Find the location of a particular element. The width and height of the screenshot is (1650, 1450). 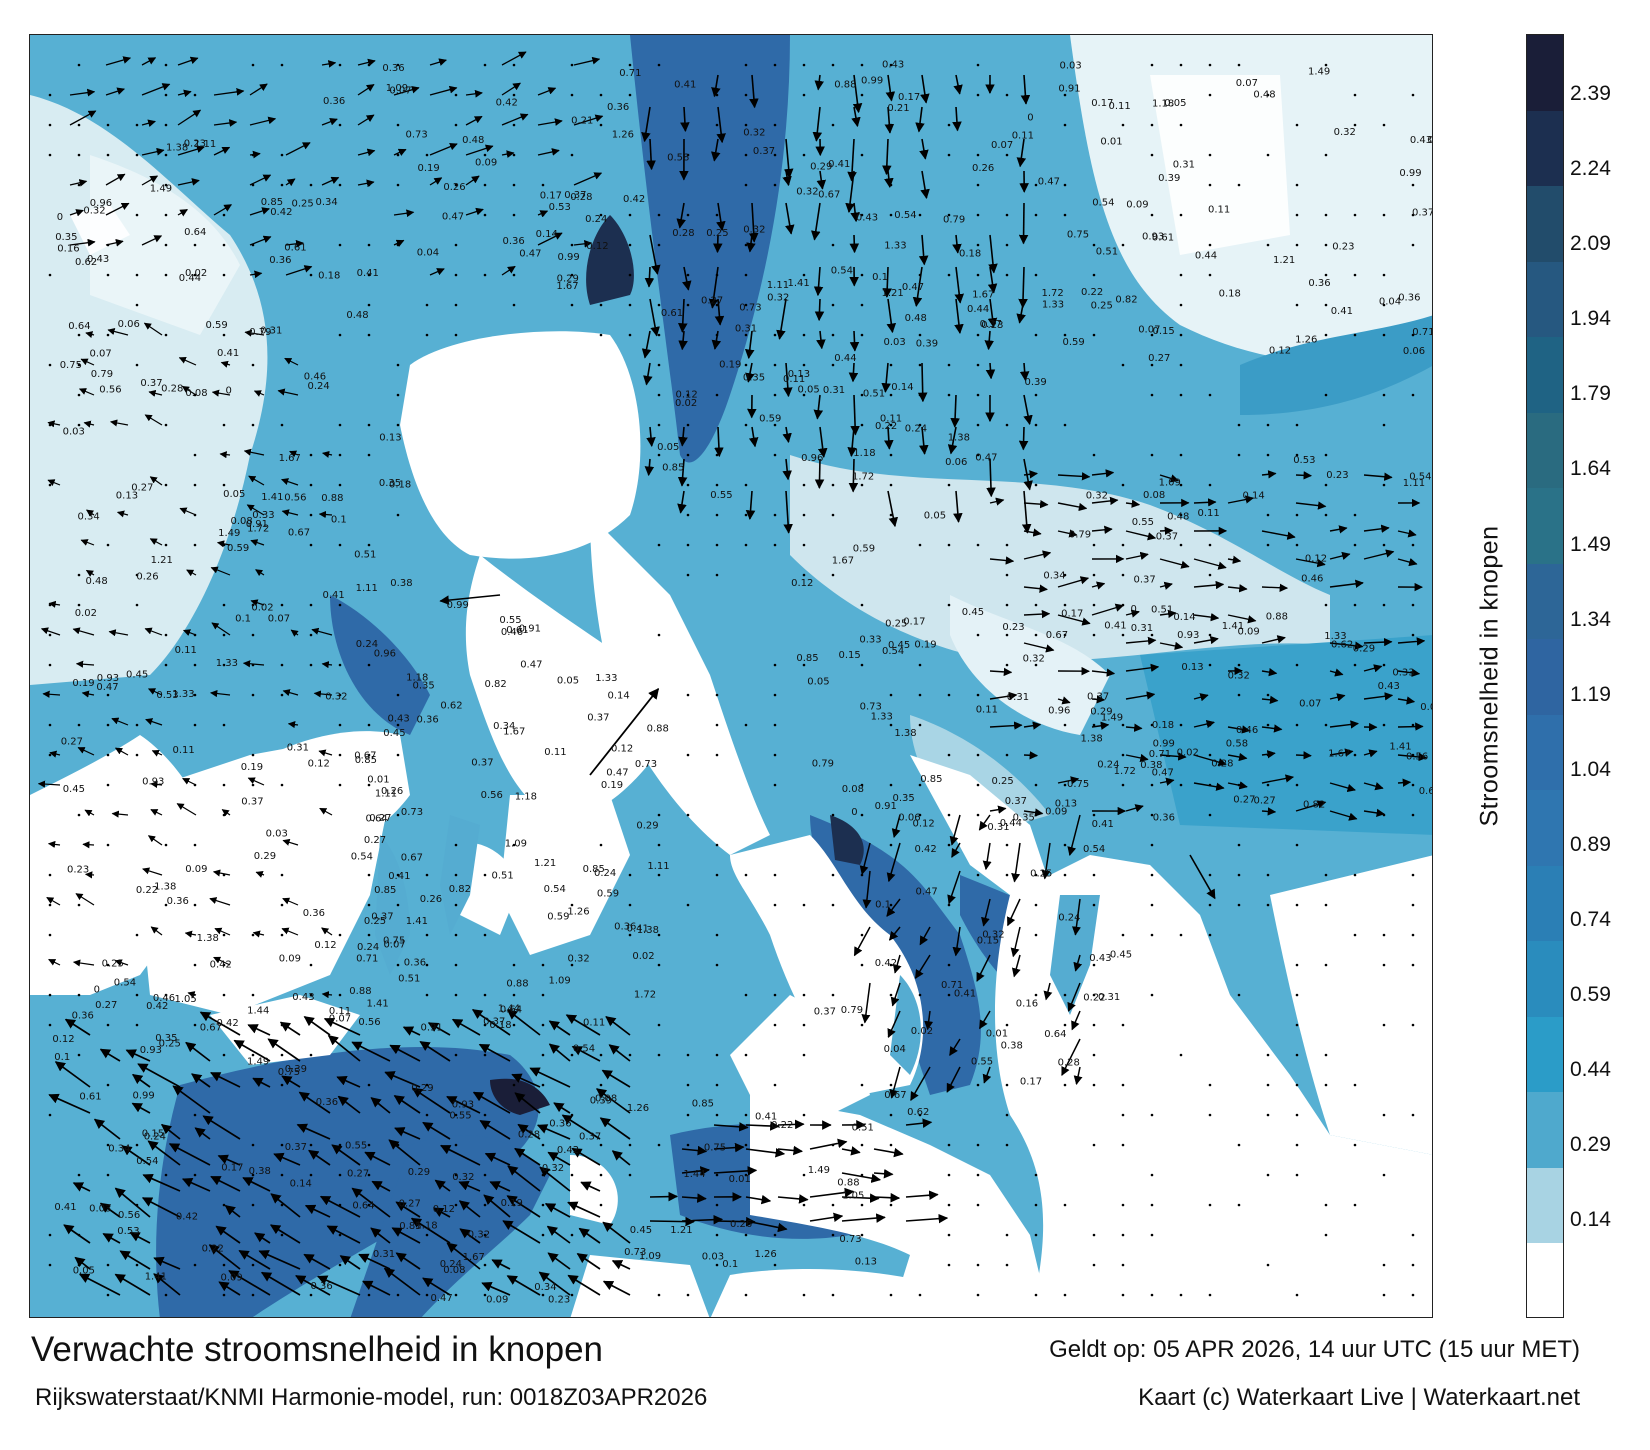

estuaries is located at coordinates (737, 945).